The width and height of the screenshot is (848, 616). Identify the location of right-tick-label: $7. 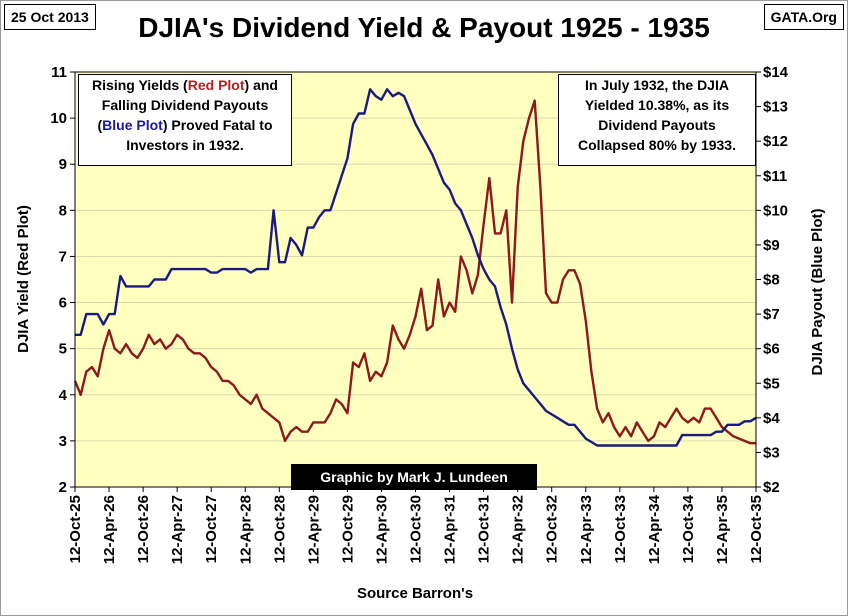
(771, 314).